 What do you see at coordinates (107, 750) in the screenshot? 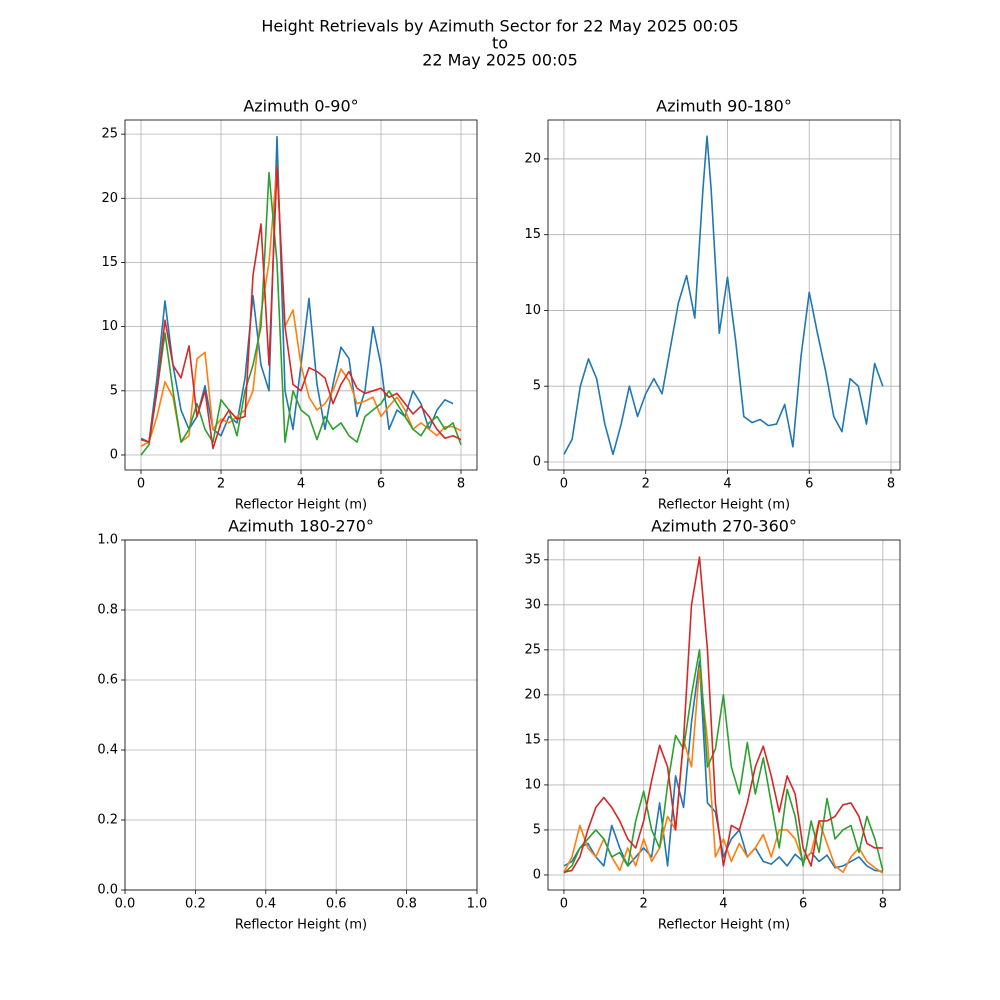
I see `y-tick-label: 0.4` at bounding box center [107, 750].